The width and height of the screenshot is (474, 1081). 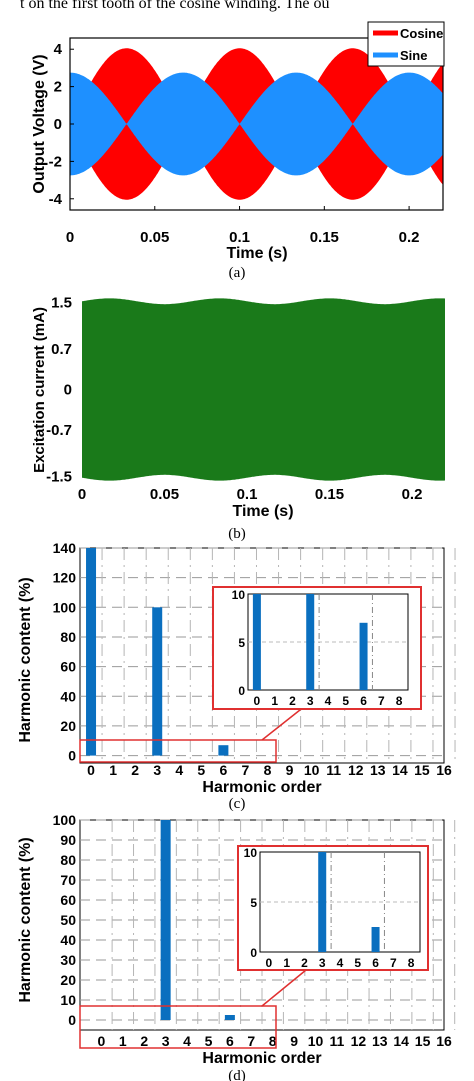 What do you see at coordinates (241, 691) in the screenshot?
I see `inset-y-tick-label: 0` at bounding box center [241, 691].